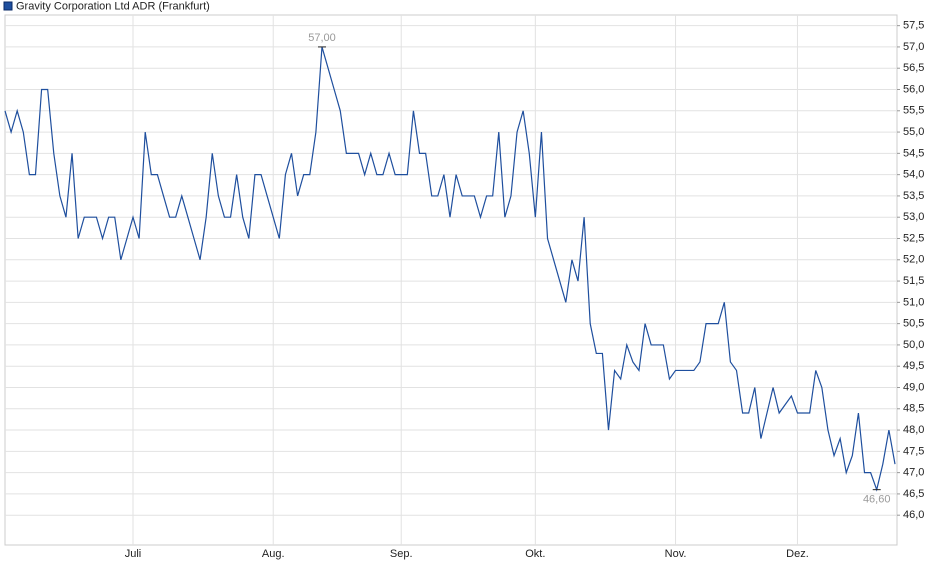 The width and height of the screenshot is (940, 579). What do you see at coordinates (401, 554) in the screenshot?
I see `x-tick-label: Sep.` at bounding box center [401, 554].